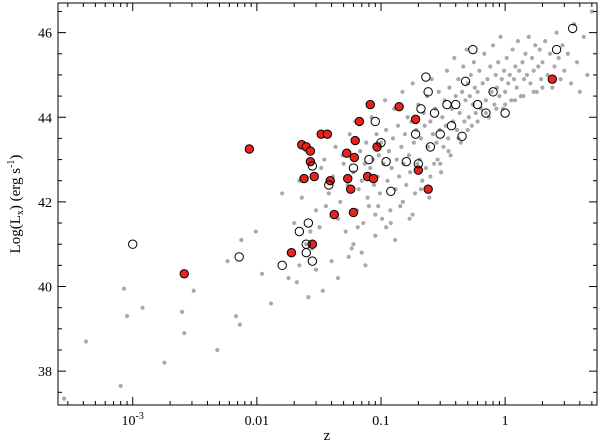 This screenshot has height=446, width=600. What do you see at coordinates (327, 436) in the screenshot?
I see `x-axis-label: z` at bounding box center [327, 436].